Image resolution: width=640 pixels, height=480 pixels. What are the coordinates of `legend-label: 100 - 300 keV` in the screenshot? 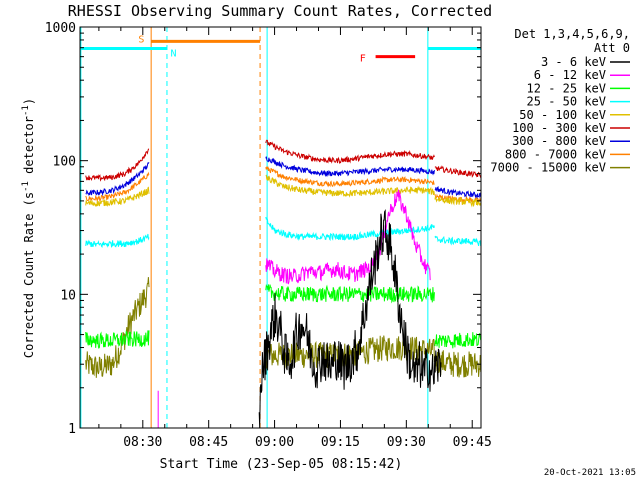 It's located at (559, 128).